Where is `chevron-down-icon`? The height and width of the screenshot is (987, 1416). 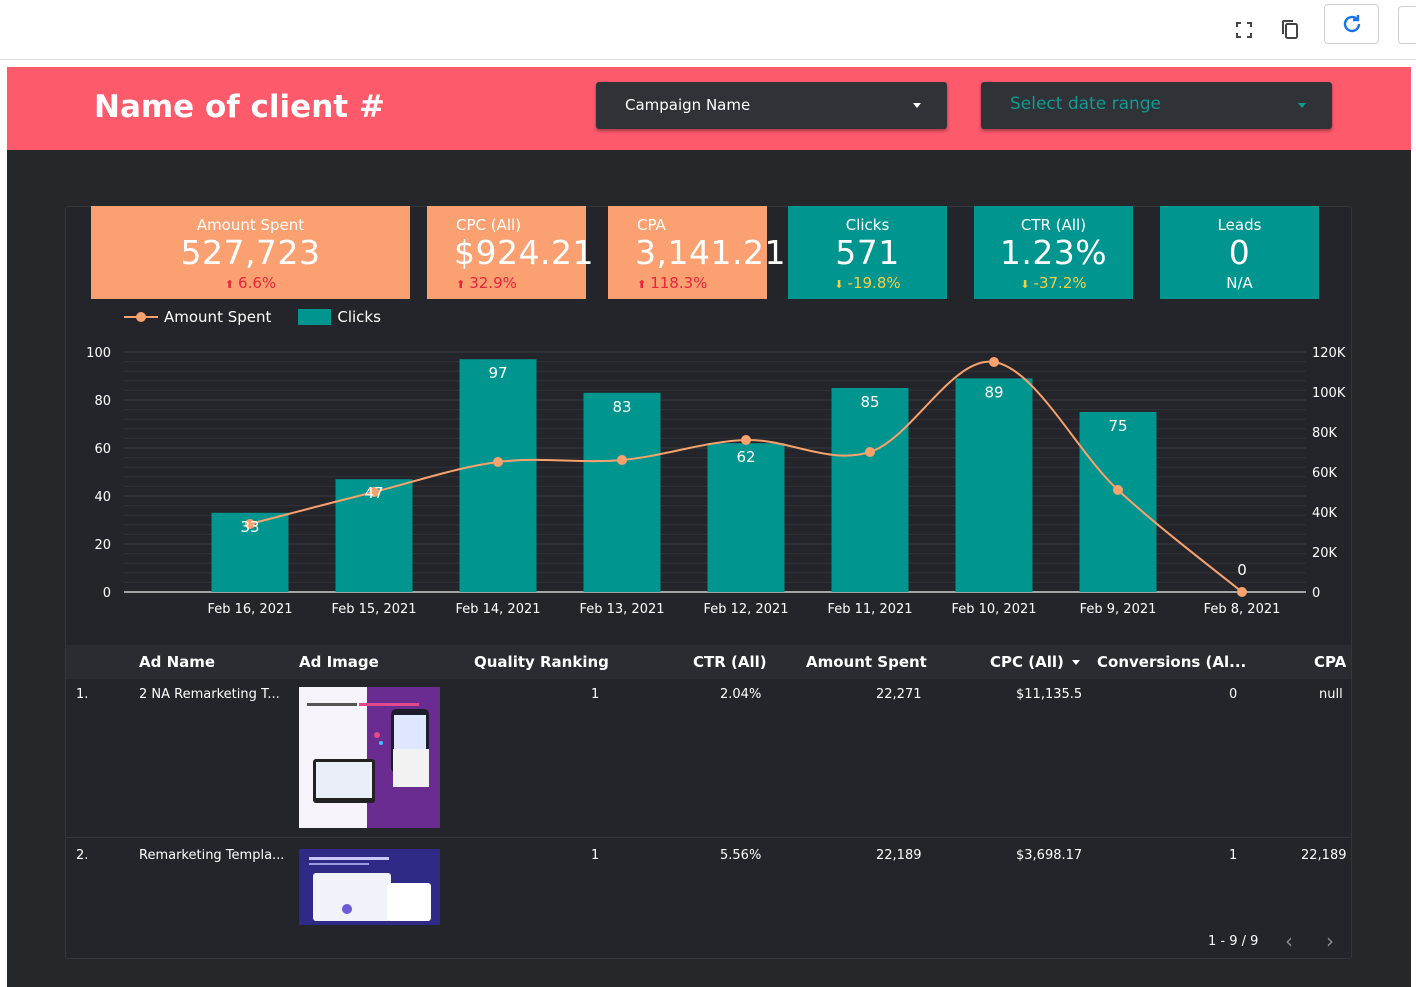 chevron-down-icon is located at coordinates (917, 105).